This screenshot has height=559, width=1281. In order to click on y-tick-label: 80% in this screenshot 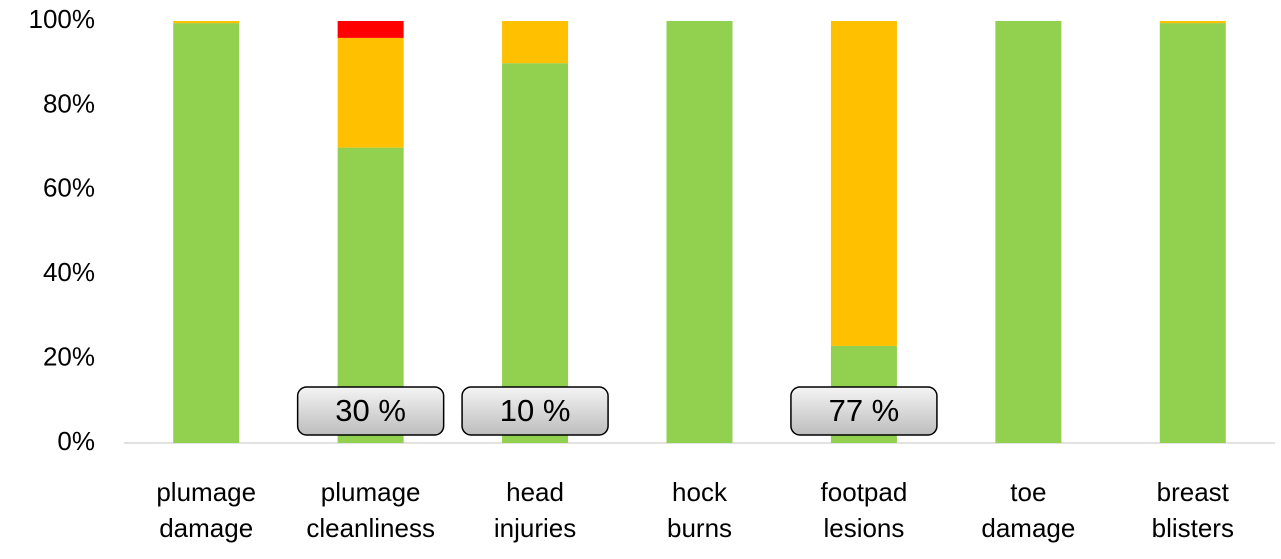, I will do `click(69, 103)`.